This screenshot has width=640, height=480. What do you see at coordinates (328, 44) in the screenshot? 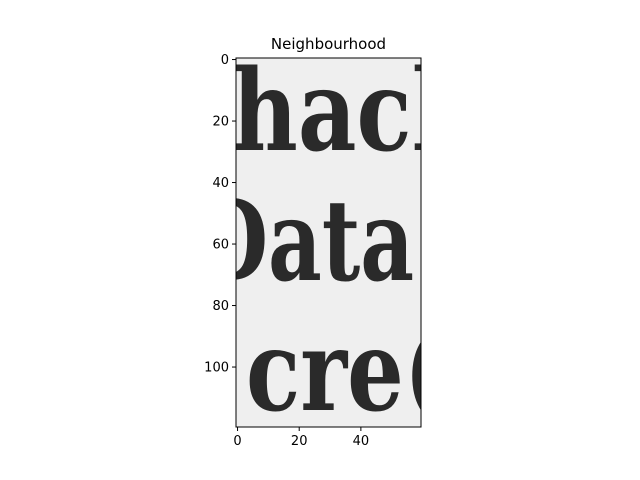
I see `chart-title: Neighbourhood` at bounding box center [328, 44].